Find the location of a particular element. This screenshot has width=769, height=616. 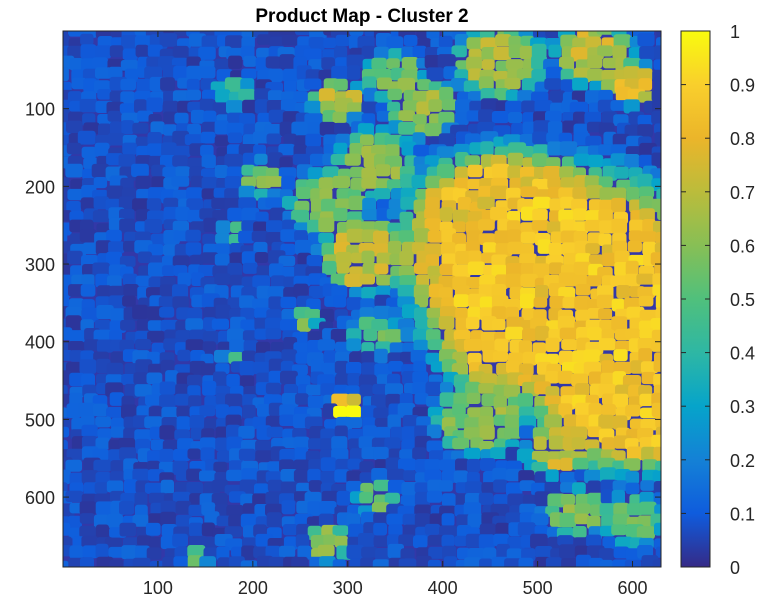

colorbar-tick-label: 0.2 is located at coordinates (742, 461).